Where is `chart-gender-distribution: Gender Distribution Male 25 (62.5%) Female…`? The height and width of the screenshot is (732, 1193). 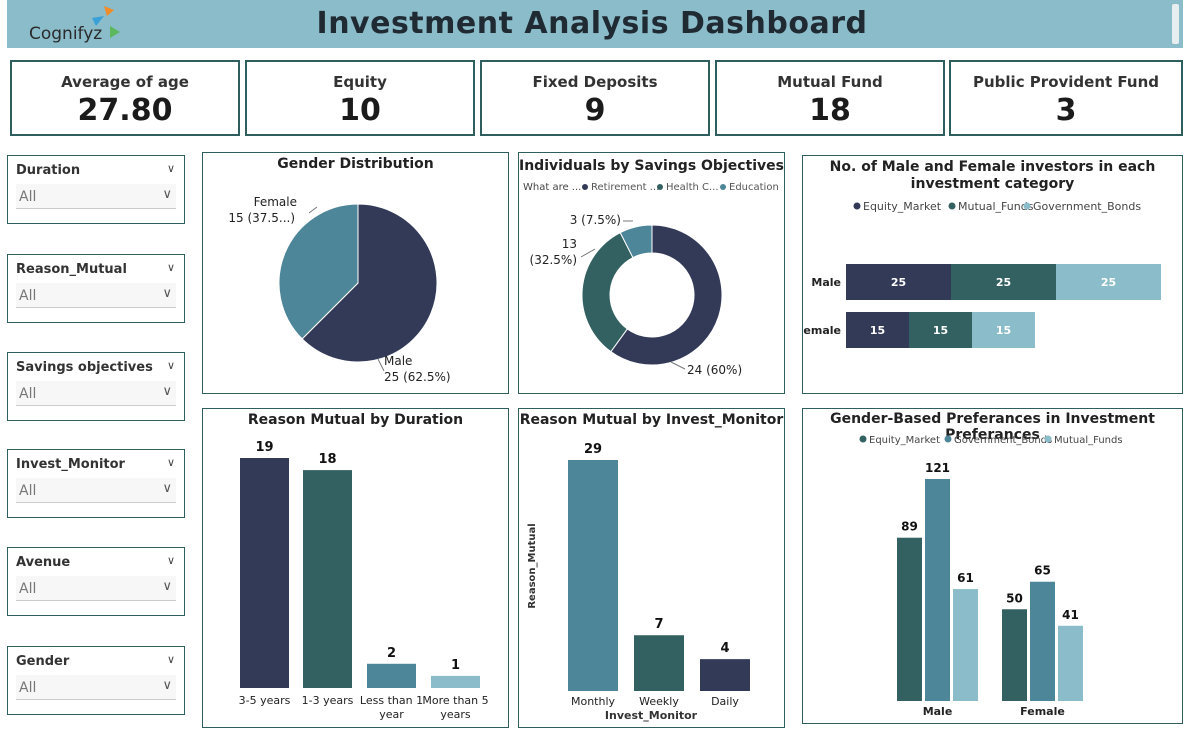
chart-gender-distribution: Gender Distribution Male 25 (62.5%) Female… is located at coordinates (355, 273).